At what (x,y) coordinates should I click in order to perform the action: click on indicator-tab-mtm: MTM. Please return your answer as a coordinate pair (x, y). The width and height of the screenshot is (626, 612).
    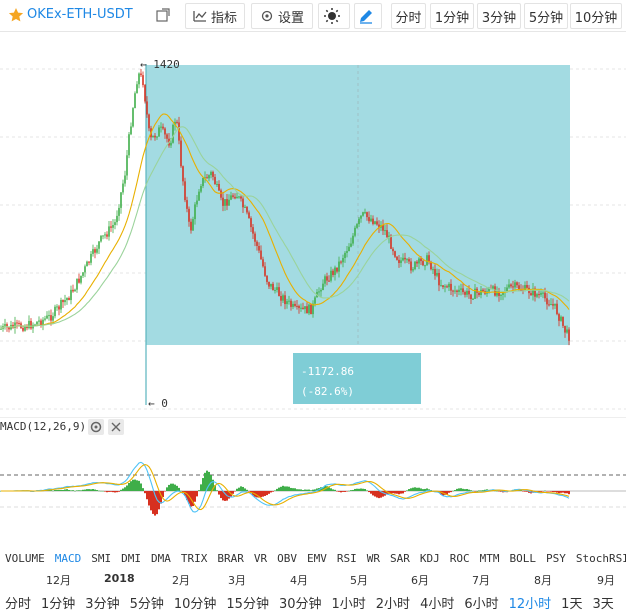
    Looking at the image, I should click on (489, 558).